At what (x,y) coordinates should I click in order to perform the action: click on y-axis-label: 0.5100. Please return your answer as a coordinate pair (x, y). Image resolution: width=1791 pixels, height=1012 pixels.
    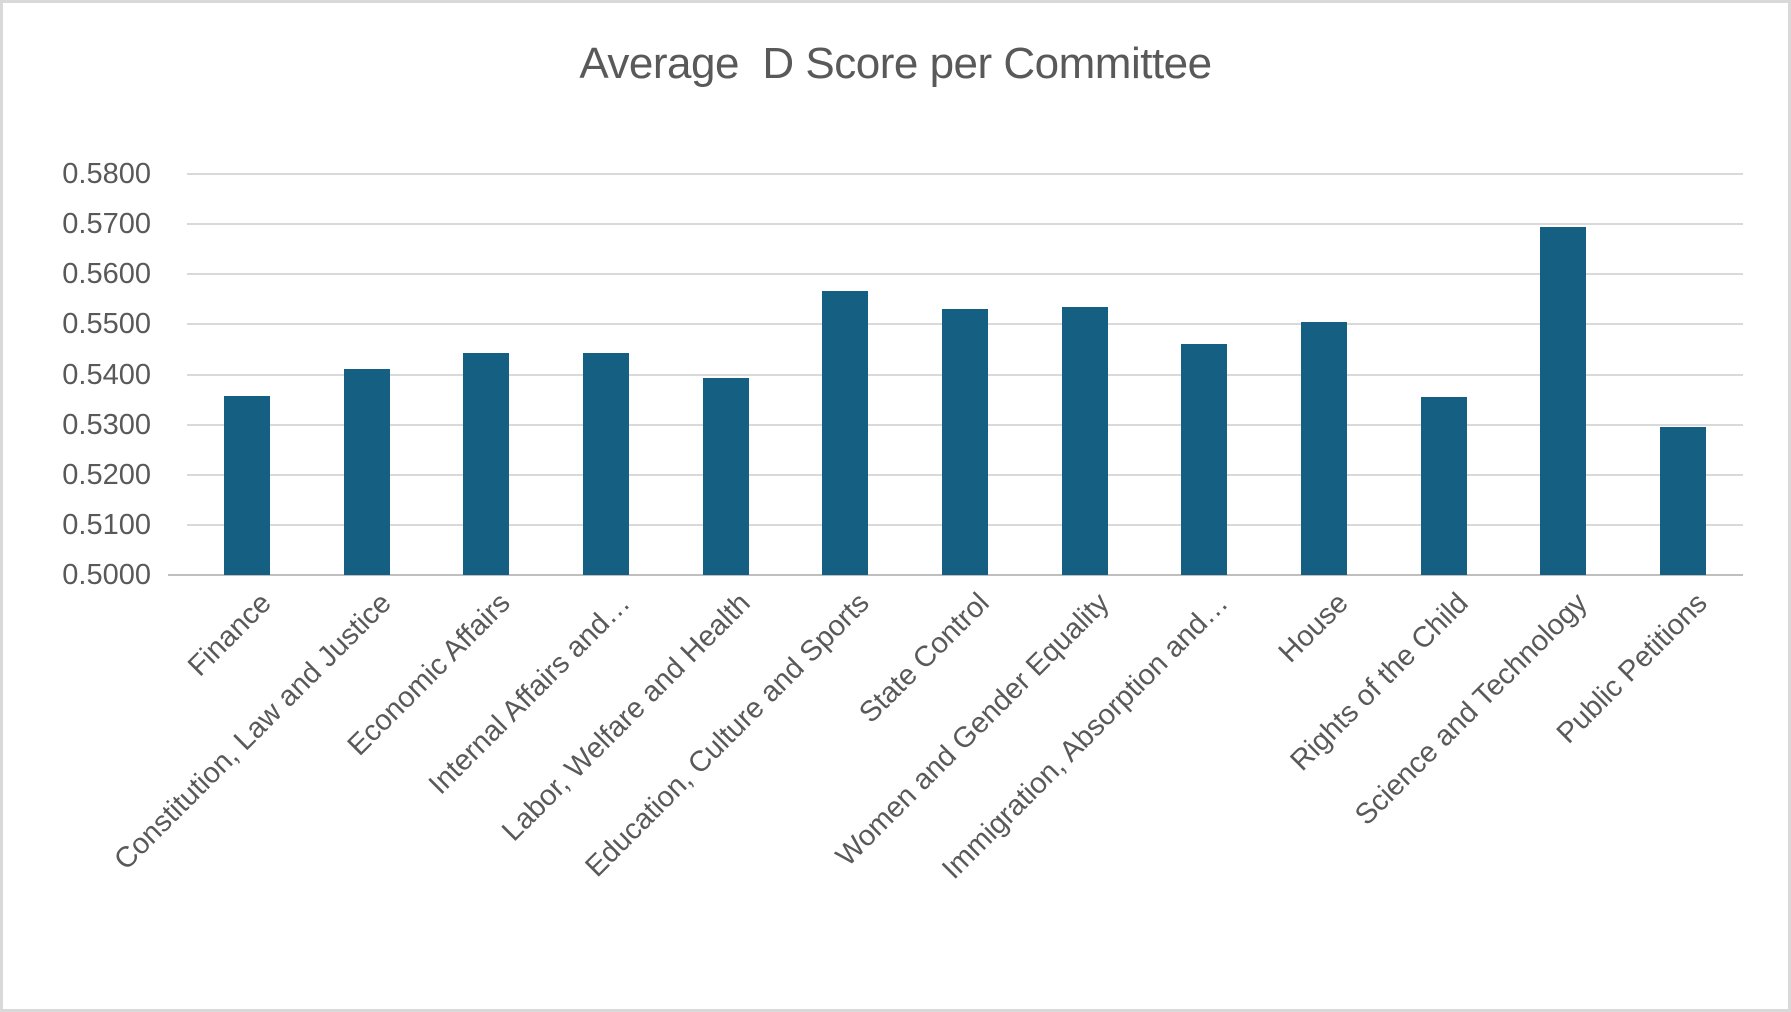
    Looking at the image, I should click on (106, 524).